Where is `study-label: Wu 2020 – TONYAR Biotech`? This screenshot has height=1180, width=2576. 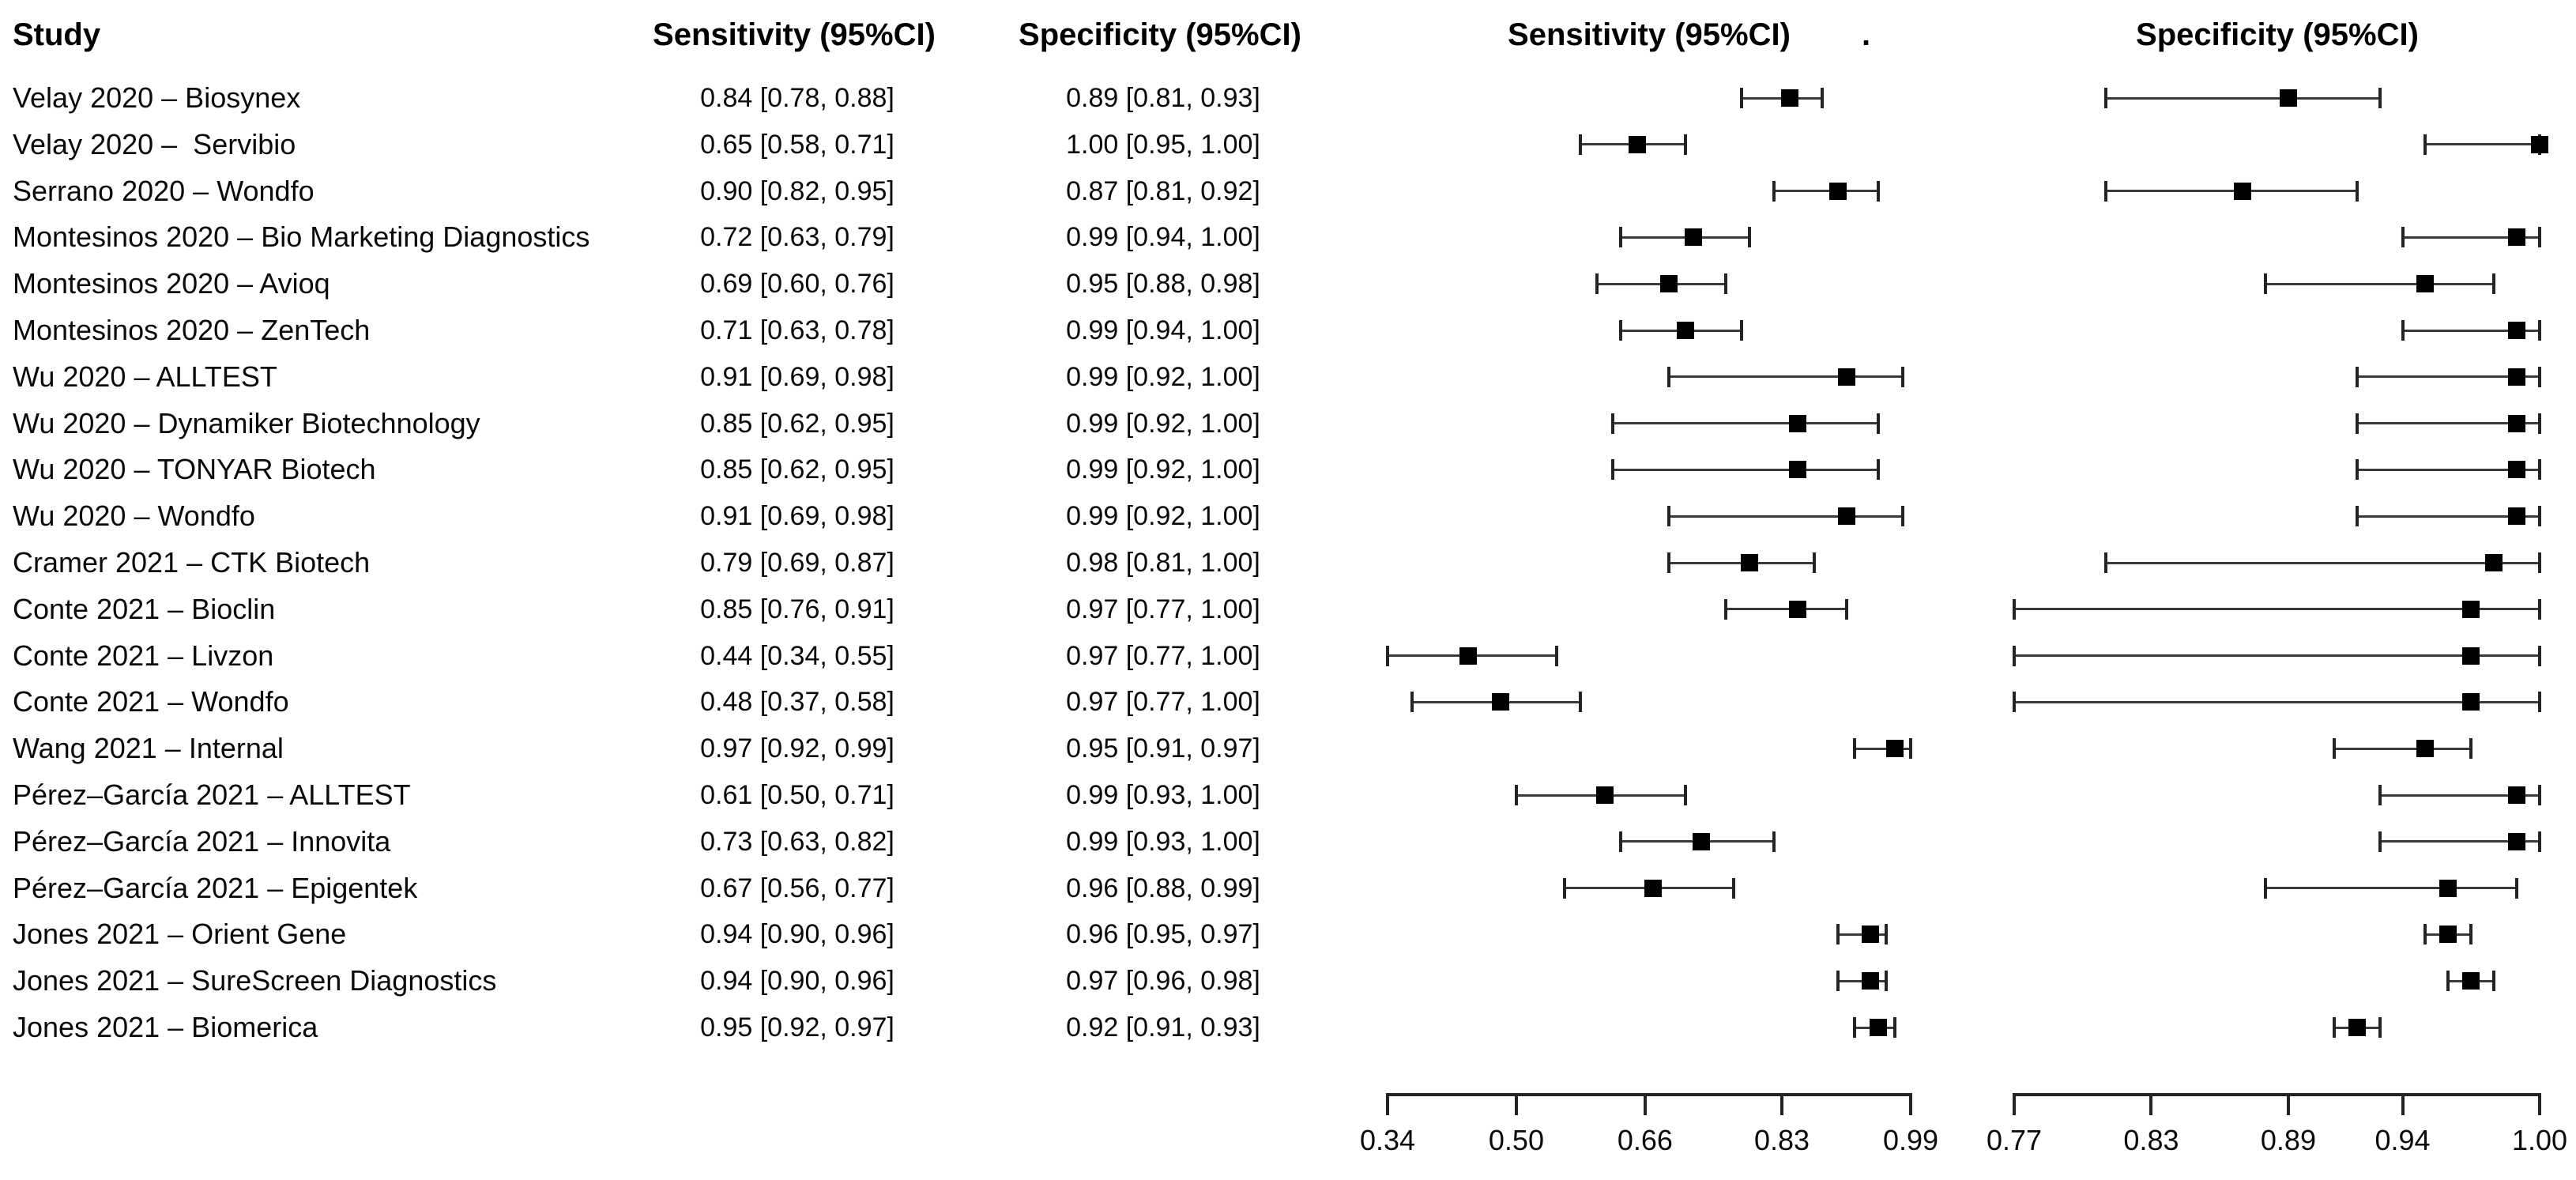
study-label: Wu 2020 – TONYAR Biotech is located at coordinates (194, 469).